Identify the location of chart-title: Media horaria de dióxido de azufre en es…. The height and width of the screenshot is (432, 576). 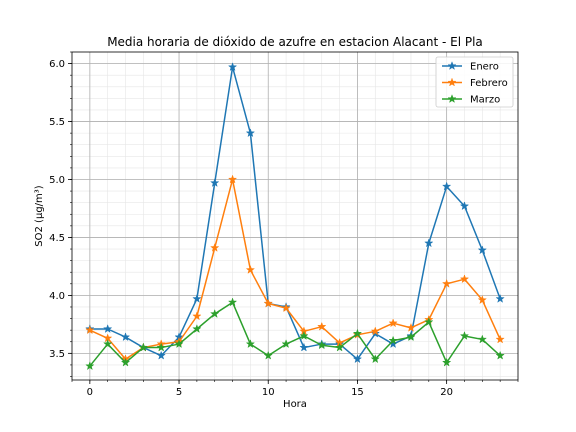
(295, 42).